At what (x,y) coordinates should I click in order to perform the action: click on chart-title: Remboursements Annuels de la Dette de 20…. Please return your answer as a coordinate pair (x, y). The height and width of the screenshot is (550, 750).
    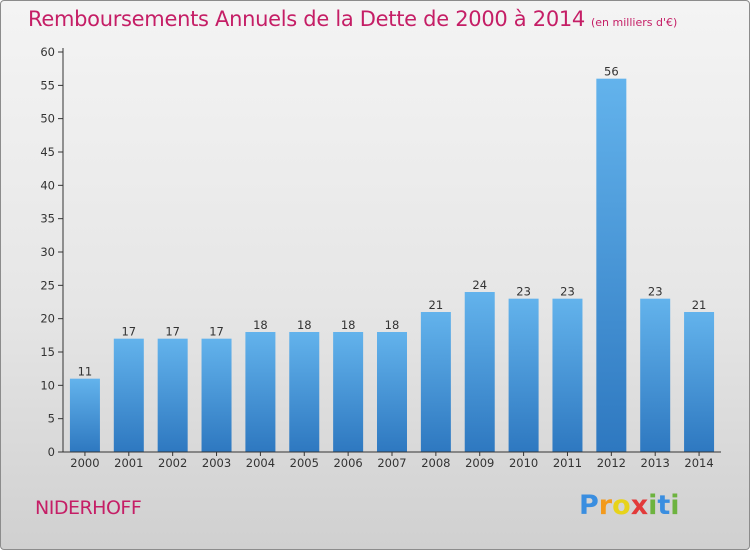
    Looking at the image, I should click on (352, 19).